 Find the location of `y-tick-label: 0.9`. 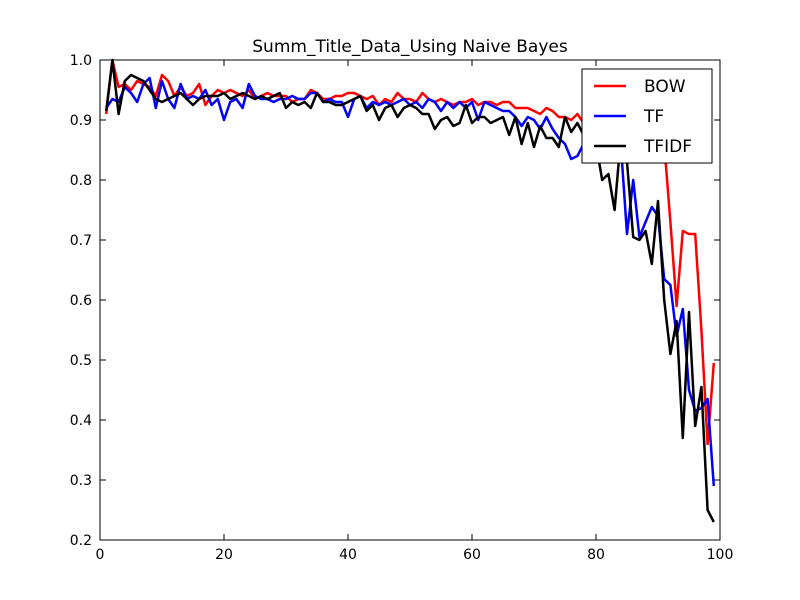

y-tick-label: 0.9 is located at coordinates (81, 121).